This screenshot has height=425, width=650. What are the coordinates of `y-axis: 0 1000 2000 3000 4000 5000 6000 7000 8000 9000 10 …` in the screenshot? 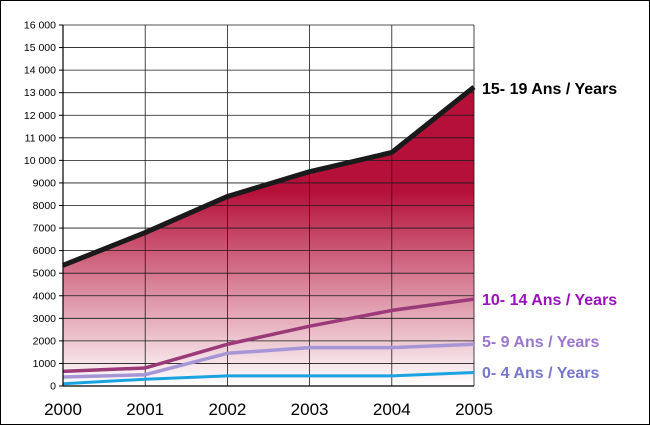 It's located at (44, 206).